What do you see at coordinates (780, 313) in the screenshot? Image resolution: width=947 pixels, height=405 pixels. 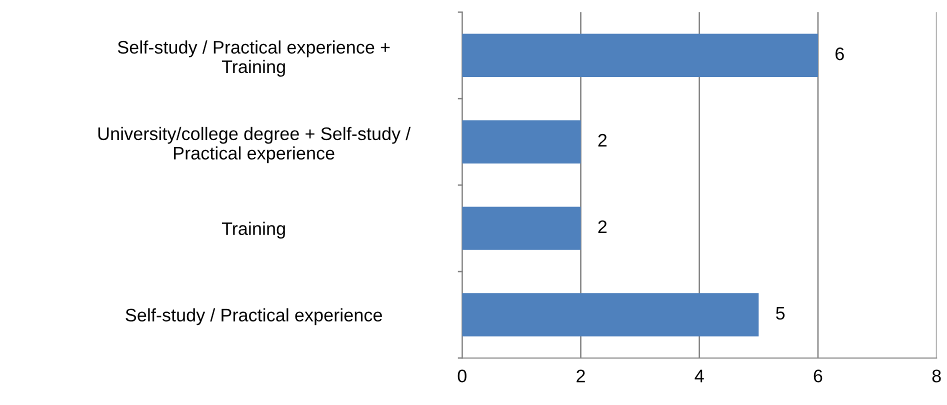 I see `data-label: 5` at bounding box center [780, 313].